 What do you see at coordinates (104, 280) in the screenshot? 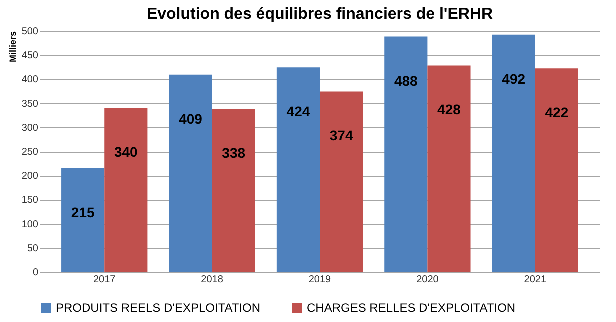
I see `x-tick-label: 2017` at bounding box center [104, 280].